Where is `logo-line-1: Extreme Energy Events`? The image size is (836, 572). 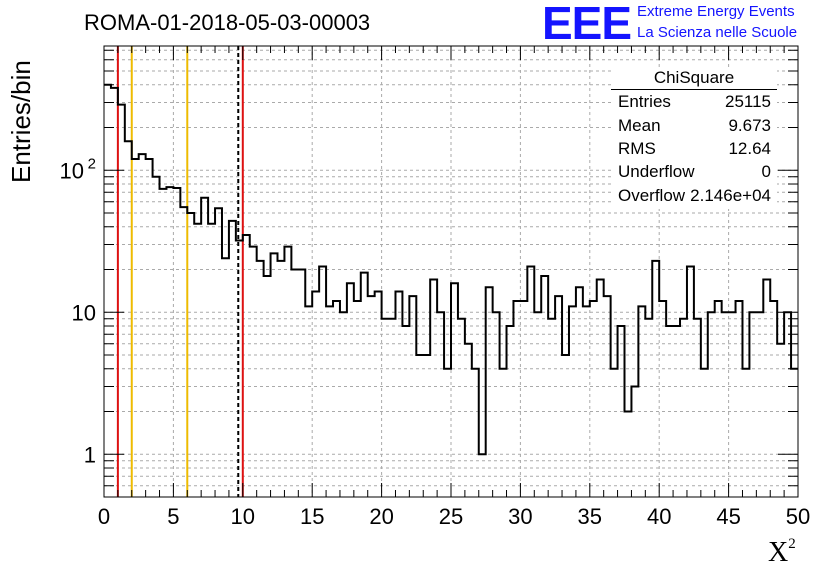 logo-line-1: Extreme Energy Events is located at coordinates (716, 11).